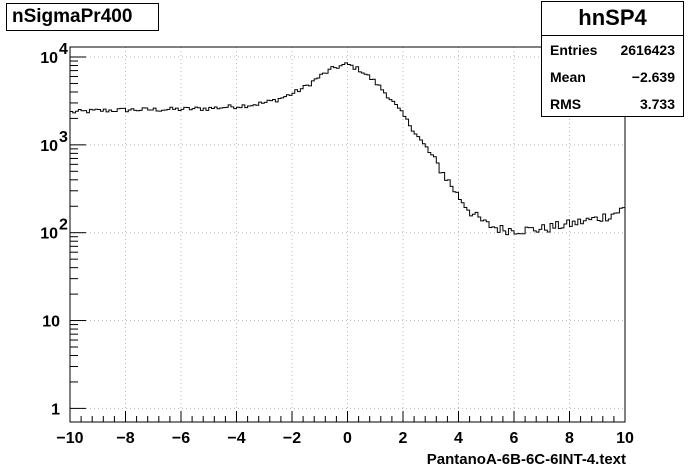 The width and height of the screenshot is (696, 472). I want to click on stats-value: 3.733, so click(657, 104).